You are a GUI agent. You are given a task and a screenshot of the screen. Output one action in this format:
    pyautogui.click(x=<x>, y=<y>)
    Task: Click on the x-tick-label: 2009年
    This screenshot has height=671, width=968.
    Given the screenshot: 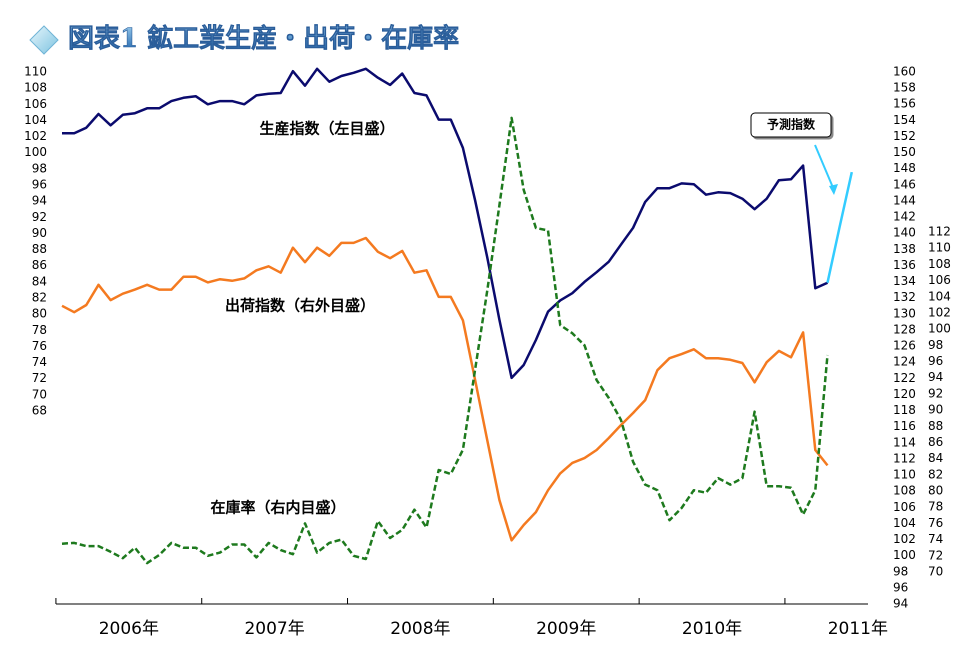 What is the action you would take?
    pyautogui.click(x=566, y=629)
    